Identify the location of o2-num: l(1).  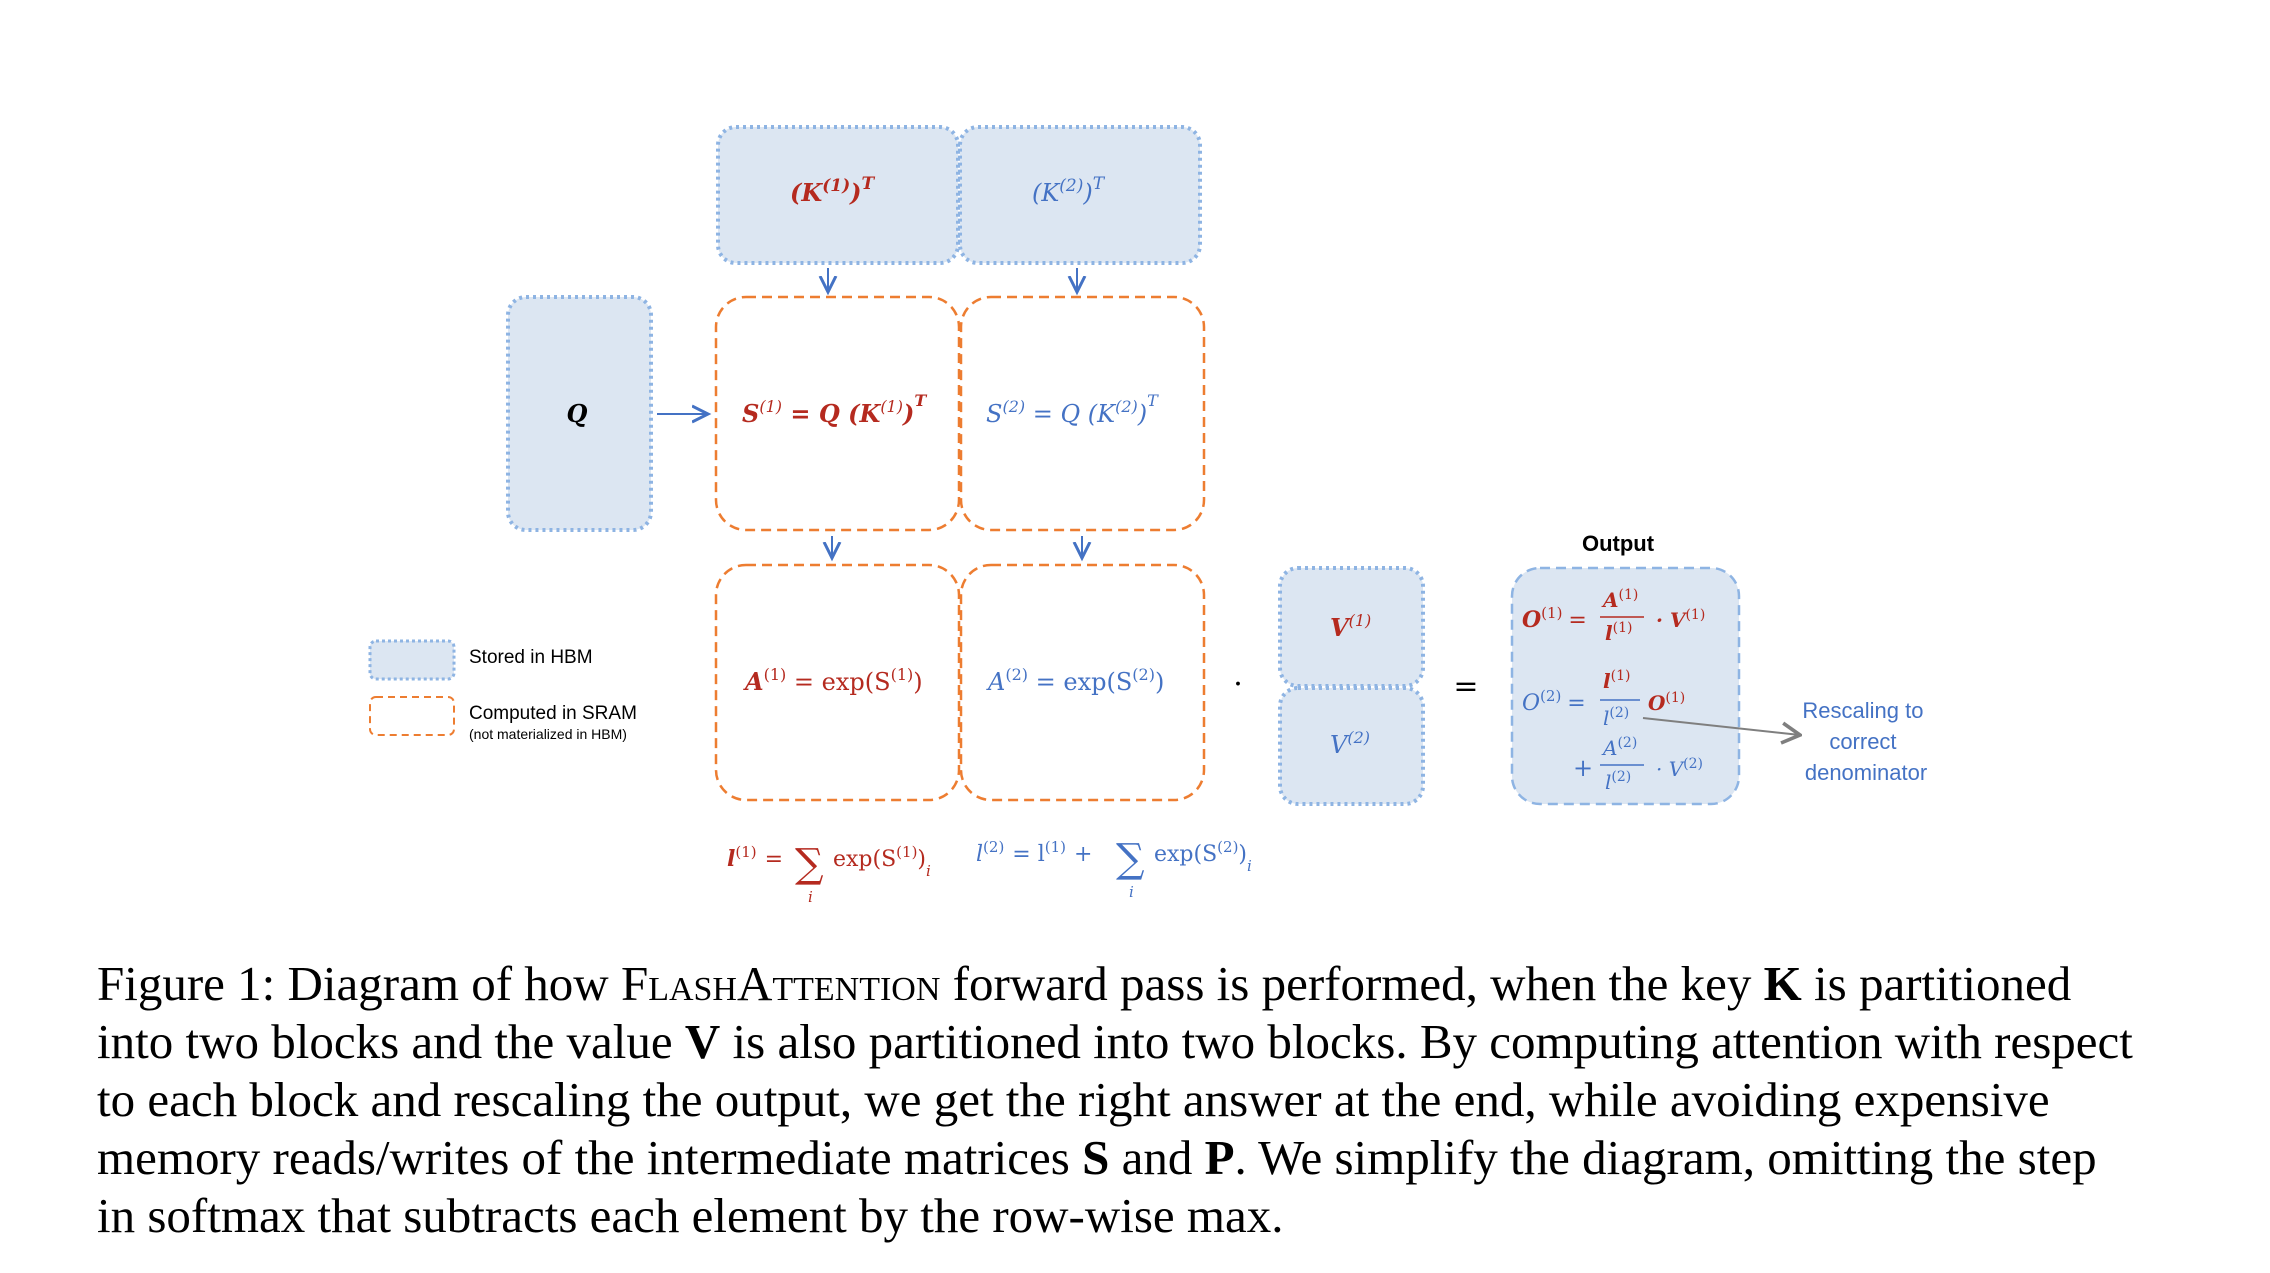
(1616, 680).